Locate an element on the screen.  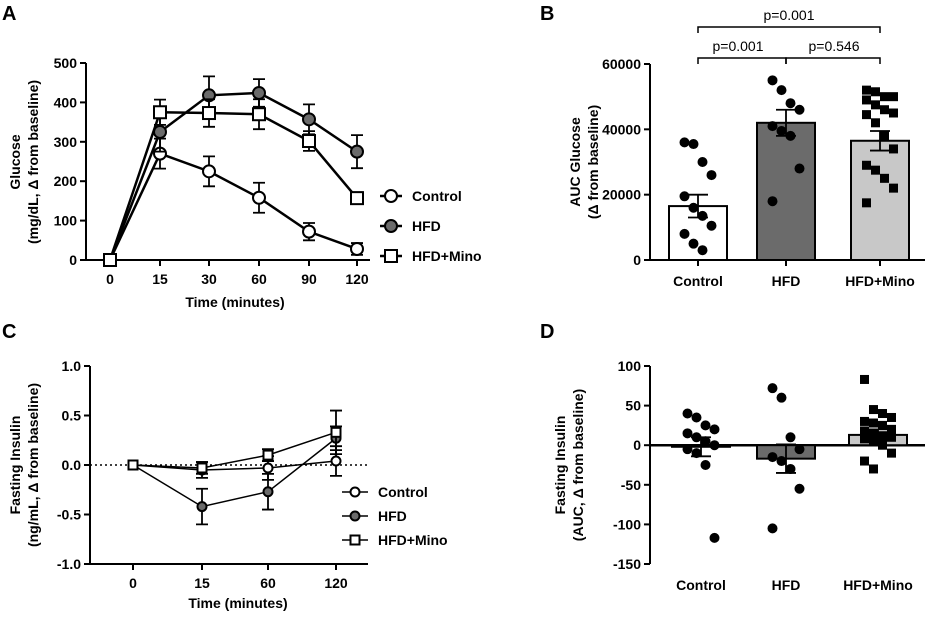
legend-a-marker-control is located at coordinates (391, 196).